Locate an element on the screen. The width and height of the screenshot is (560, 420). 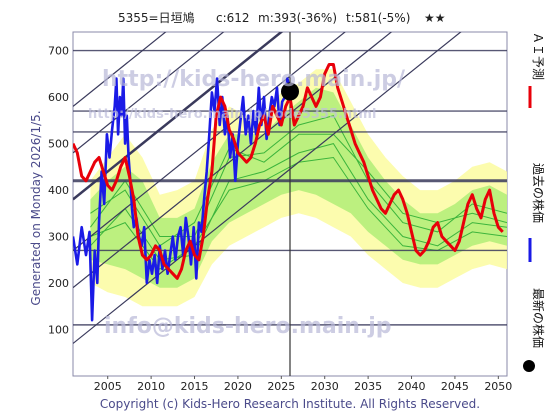
legend-ai-label: ＡＩ予測 is located at coordinates (538, 56).